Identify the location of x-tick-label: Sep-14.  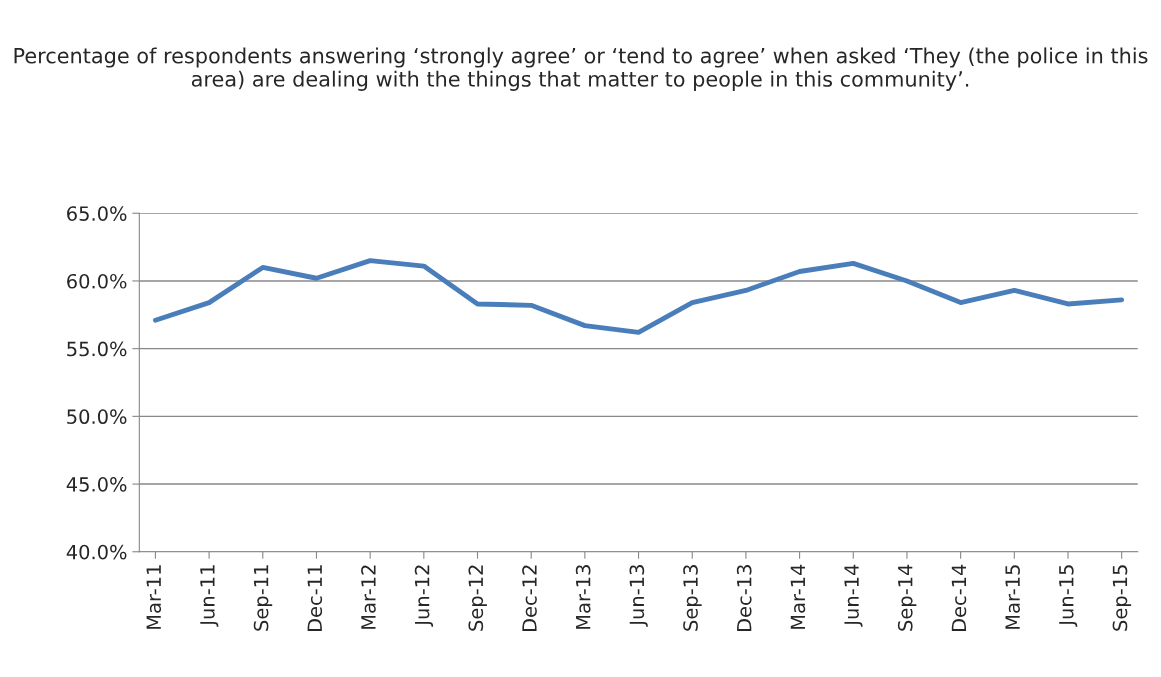
(907, 597).